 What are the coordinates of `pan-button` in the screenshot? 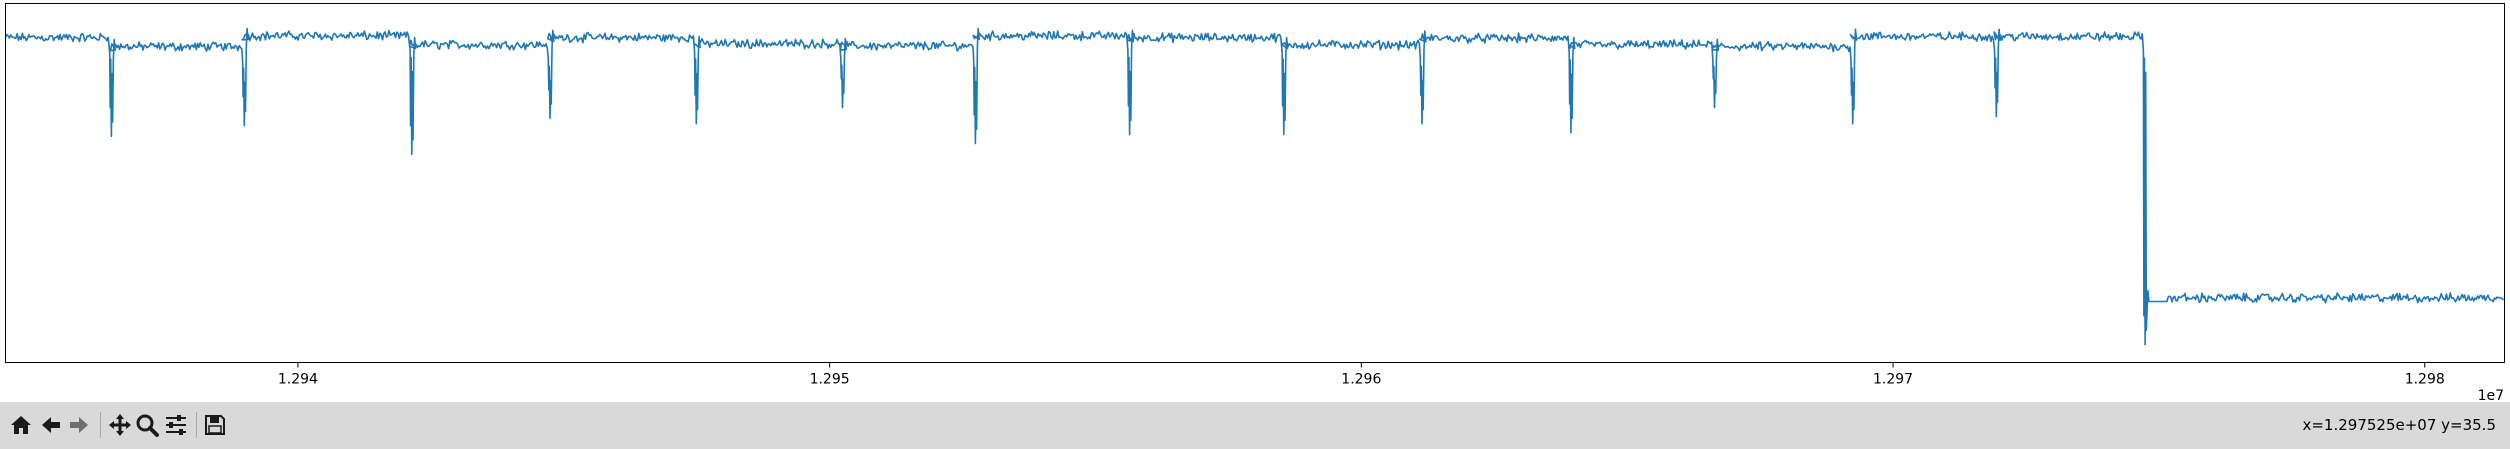 It's located at (120, 425).